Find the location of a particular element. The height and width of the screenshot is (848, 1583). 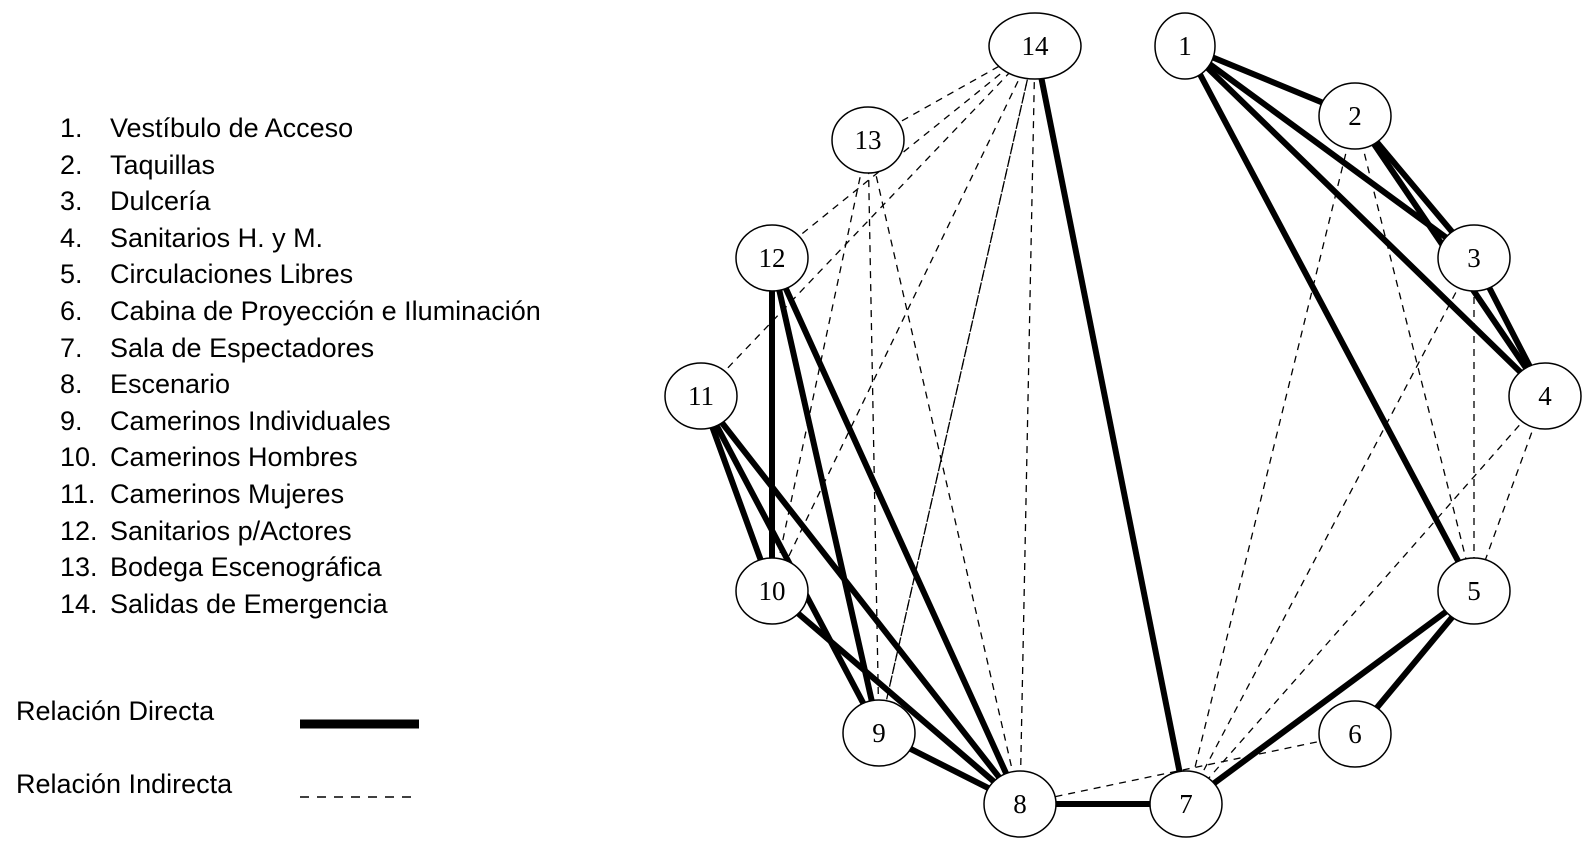

node-8: 8 is located at coordinates (1020, 804).